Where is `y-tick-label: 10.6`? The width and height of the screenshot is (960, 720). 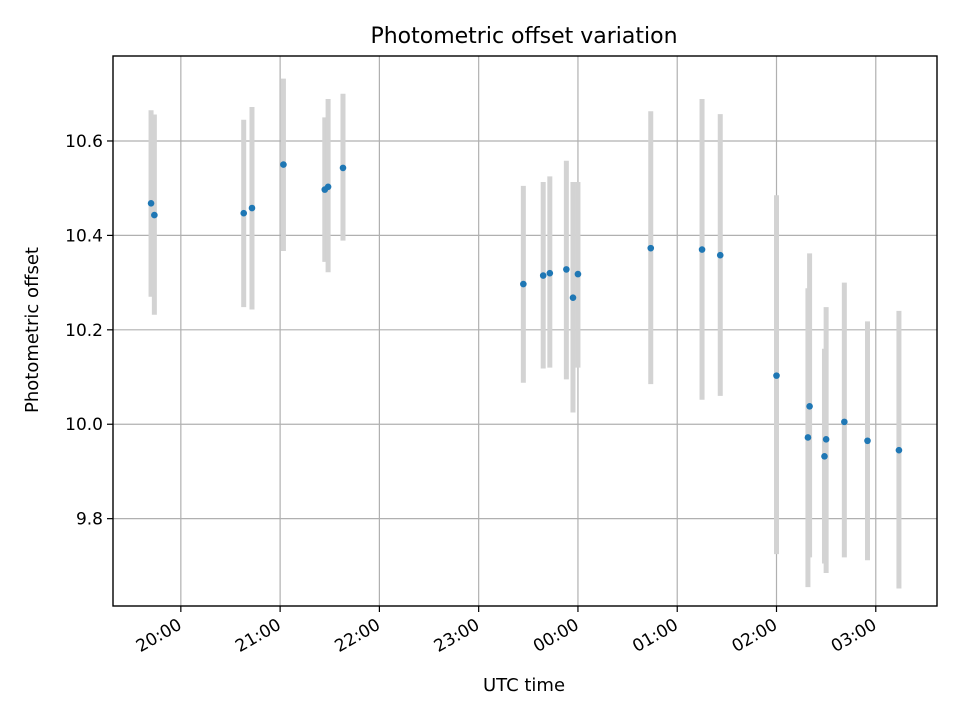
y-tick-label: 10.6 is located at coordinates (84, 142).